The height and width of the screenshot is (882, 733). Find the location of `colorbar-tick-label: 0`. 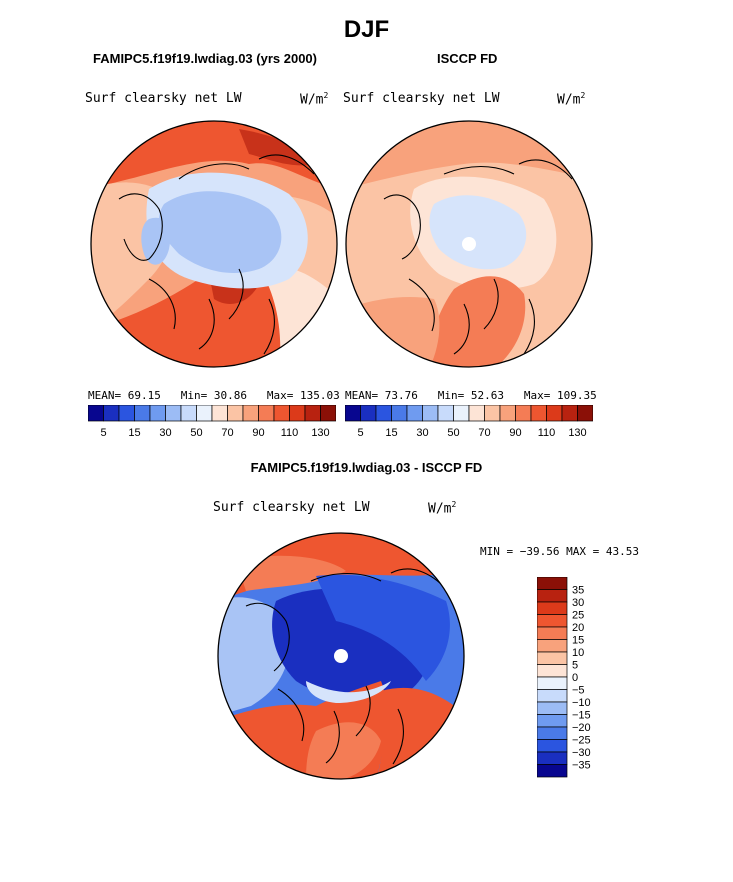

colorbar-tick-label: 0 is located at coordinates (575, 678).